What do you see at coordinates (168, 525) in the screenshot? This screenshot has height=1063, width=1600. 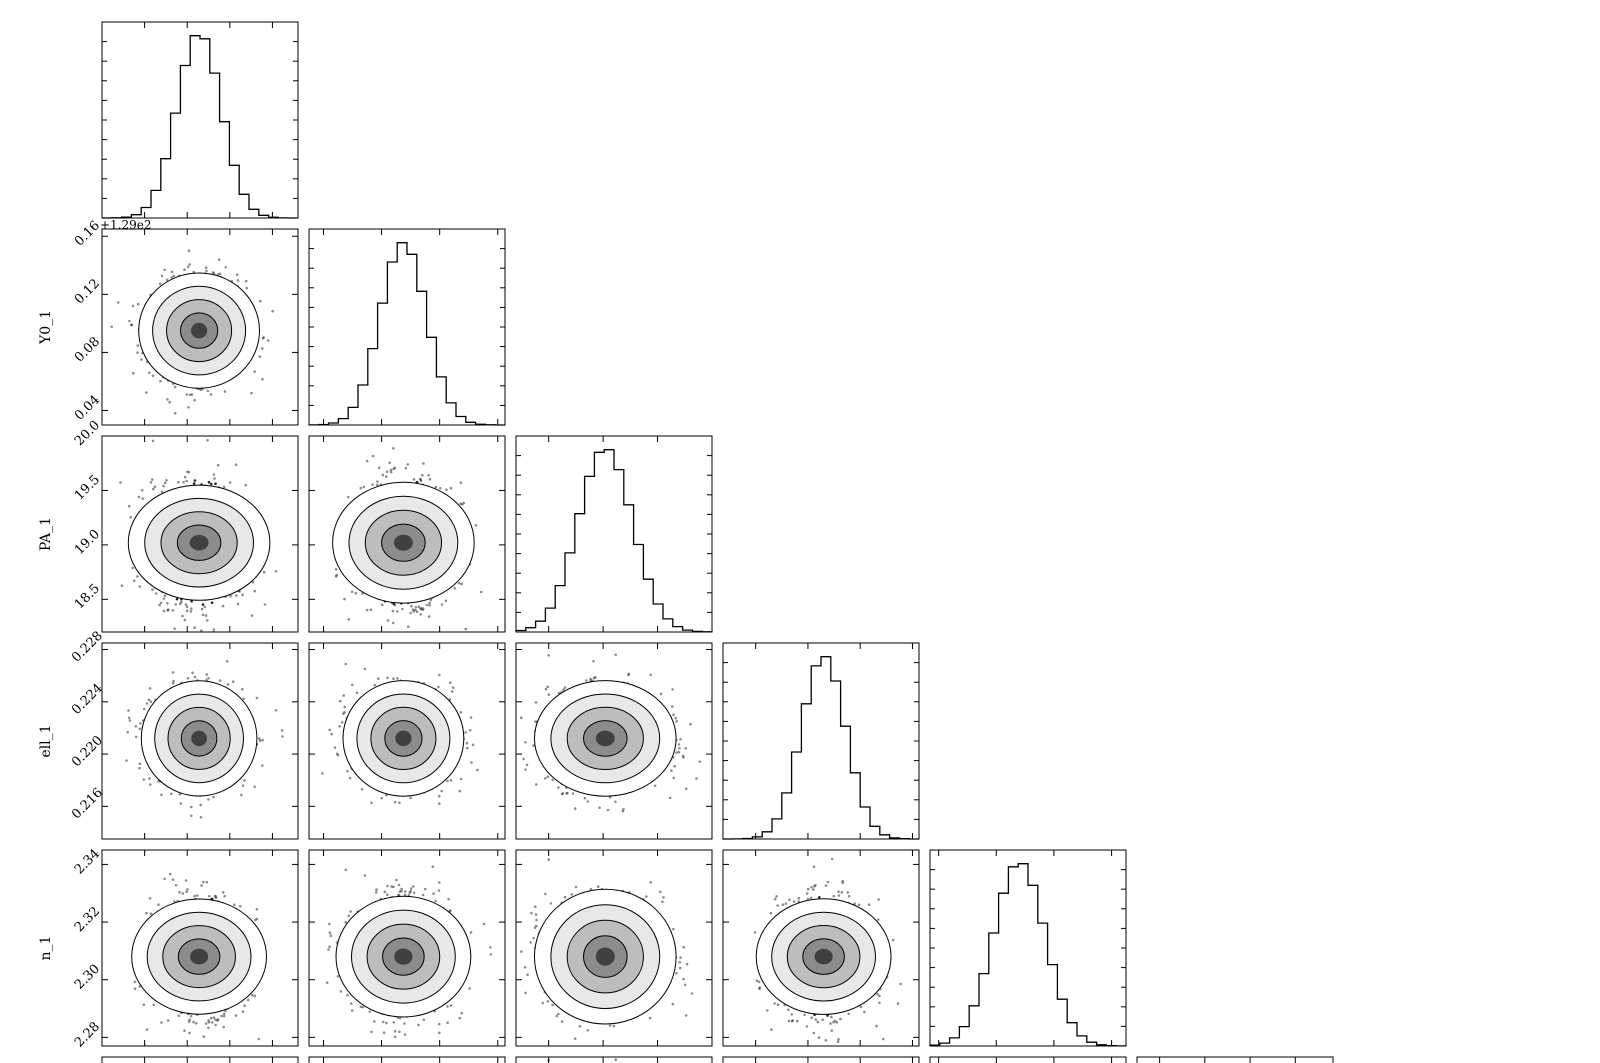 I see `scatter-X0_1-vs-PA_1: 18.519.019.520.0PA_1` at bounding box center [168, 525].